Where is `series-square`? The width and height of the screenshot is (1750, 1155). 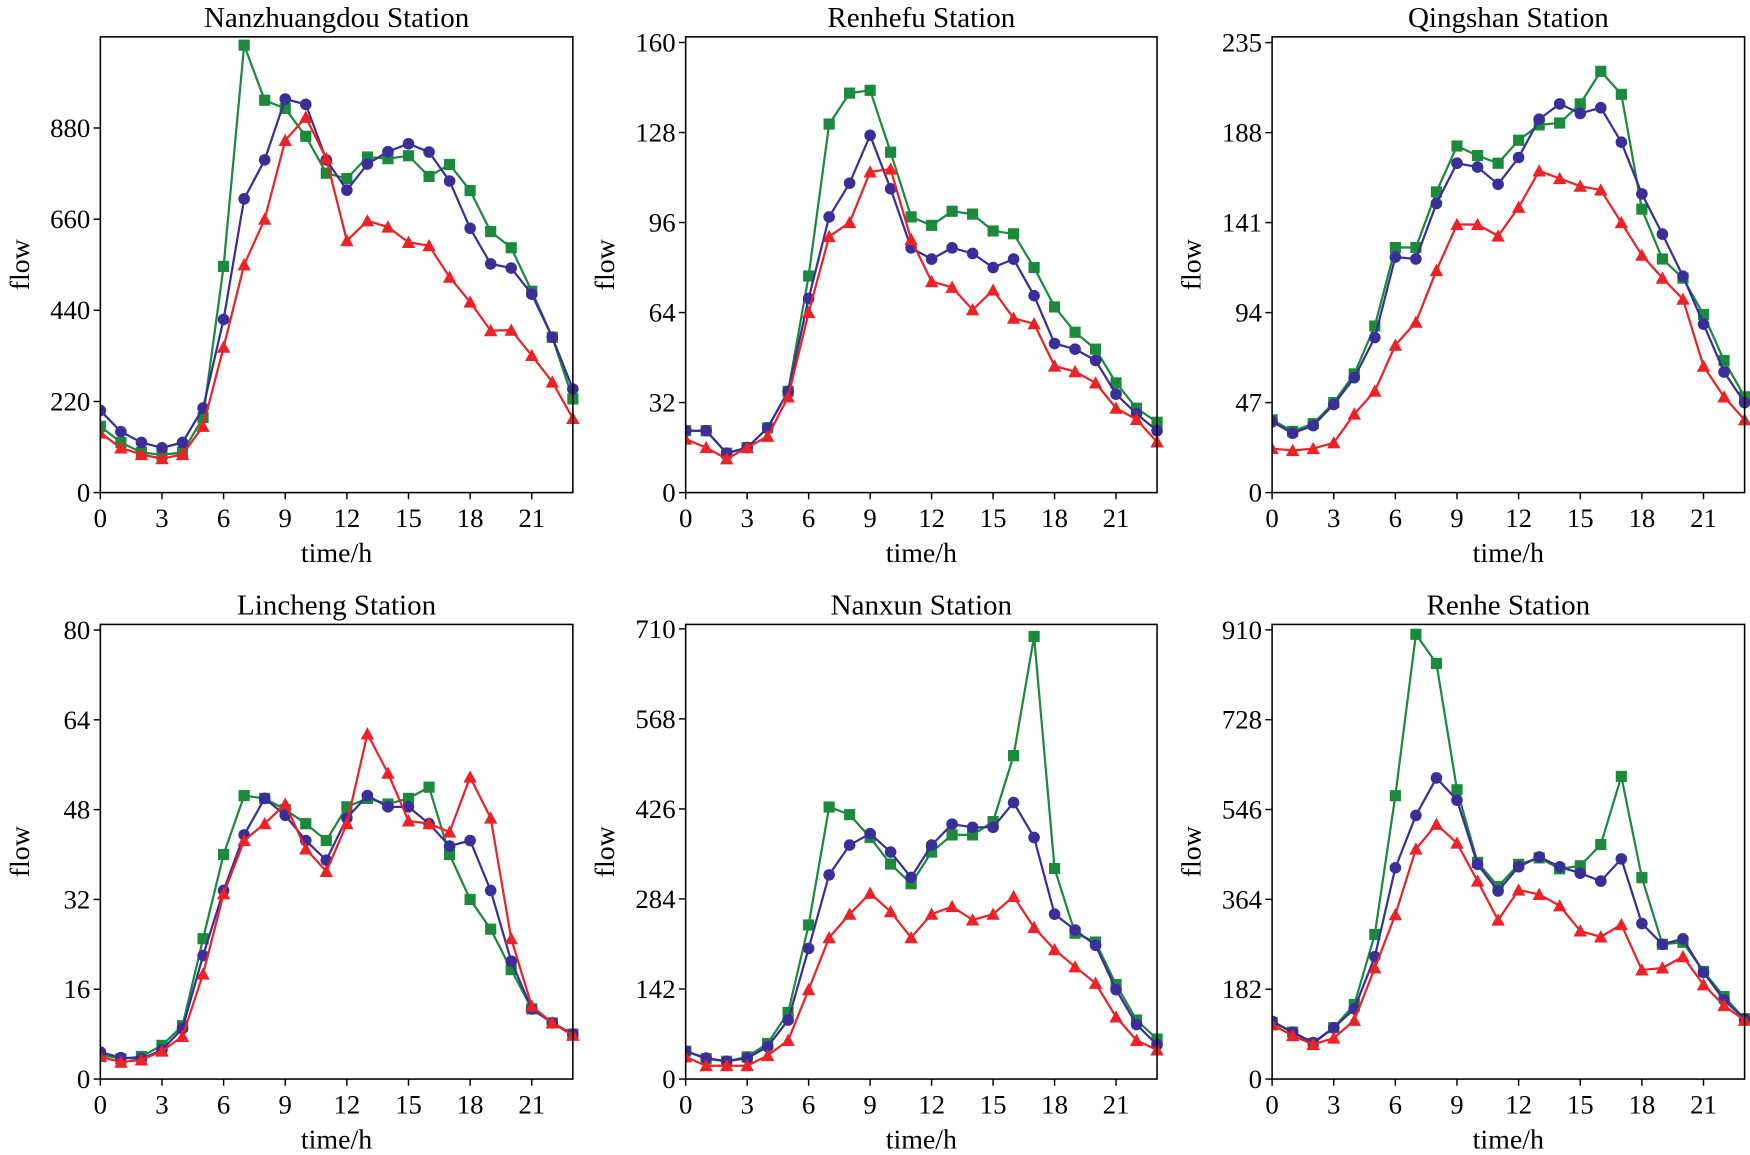 series-square is located at coordinates (339, 923).